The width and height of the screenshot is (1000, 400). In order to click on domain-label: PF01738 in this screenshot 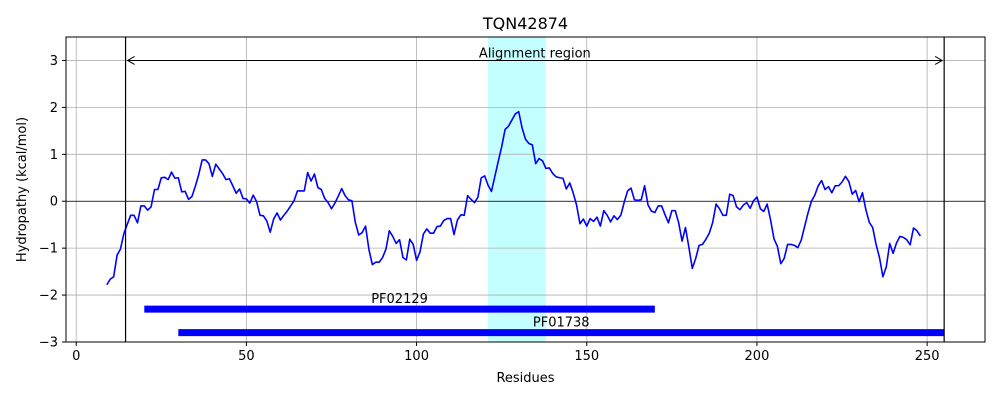, I will do `click(561, 323)`.